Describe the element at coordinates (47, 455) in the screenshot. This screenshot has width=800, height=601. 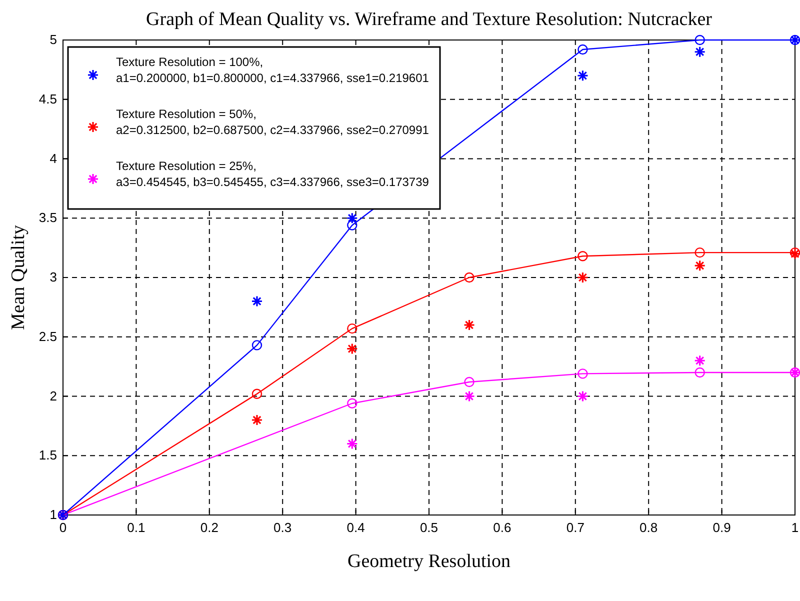
I see `y-tick-label: 1.5` at that location.